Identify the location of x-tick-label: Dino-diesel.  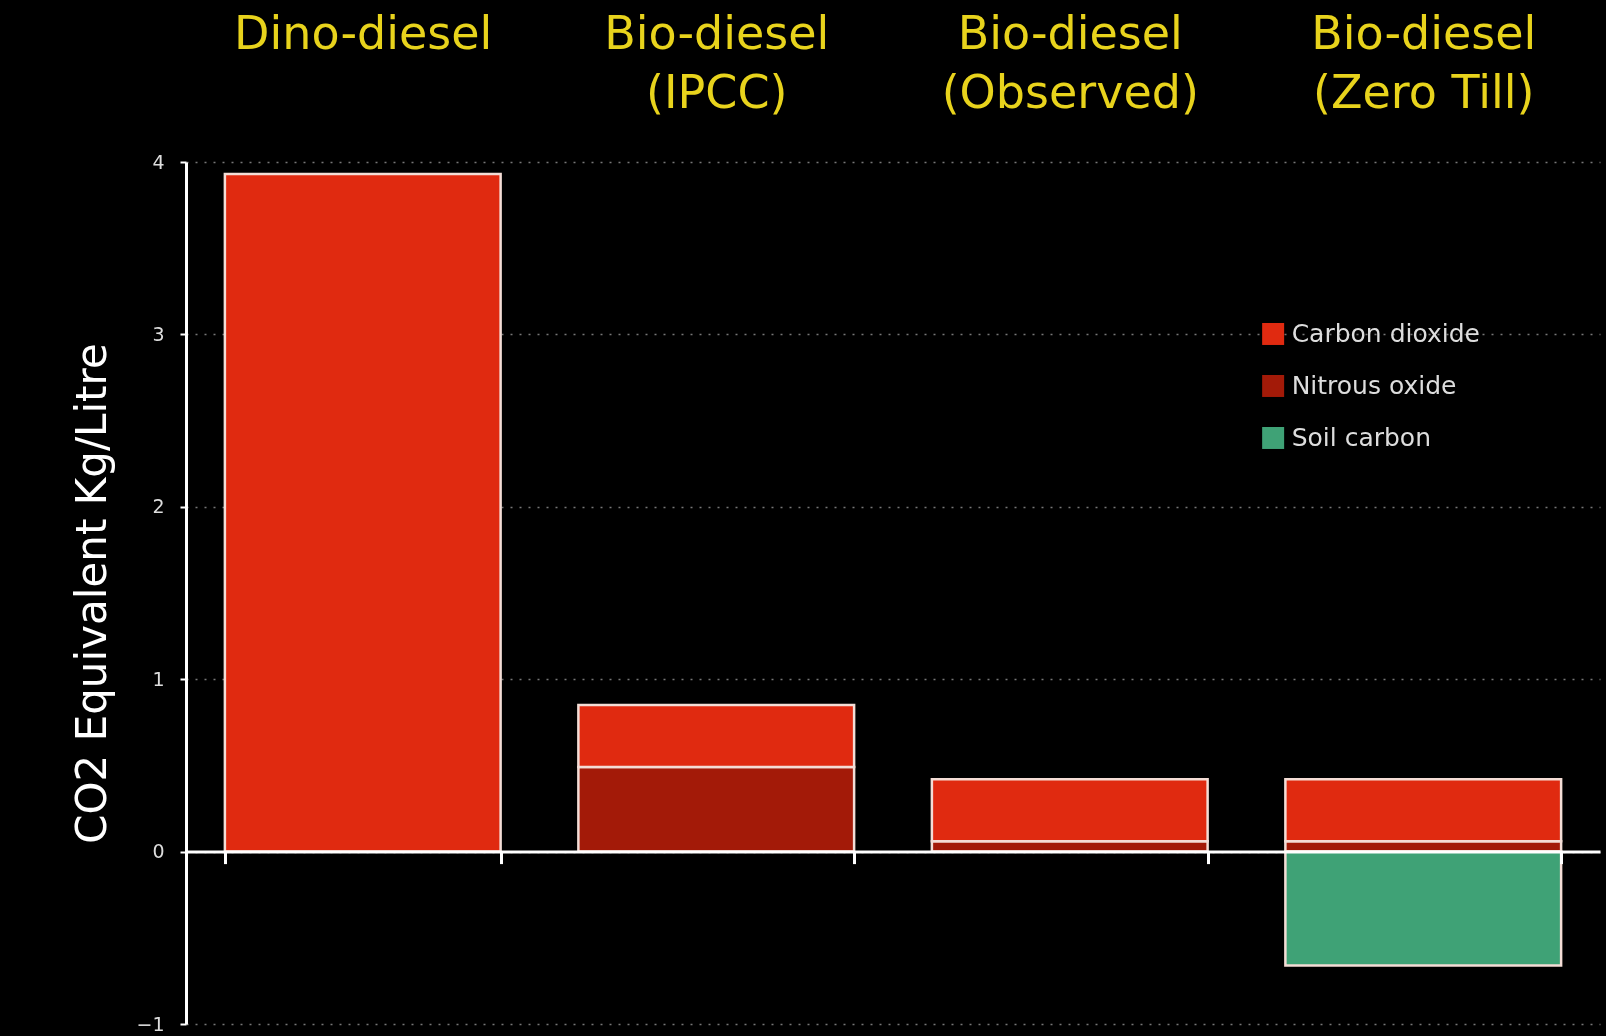
(363, 32).